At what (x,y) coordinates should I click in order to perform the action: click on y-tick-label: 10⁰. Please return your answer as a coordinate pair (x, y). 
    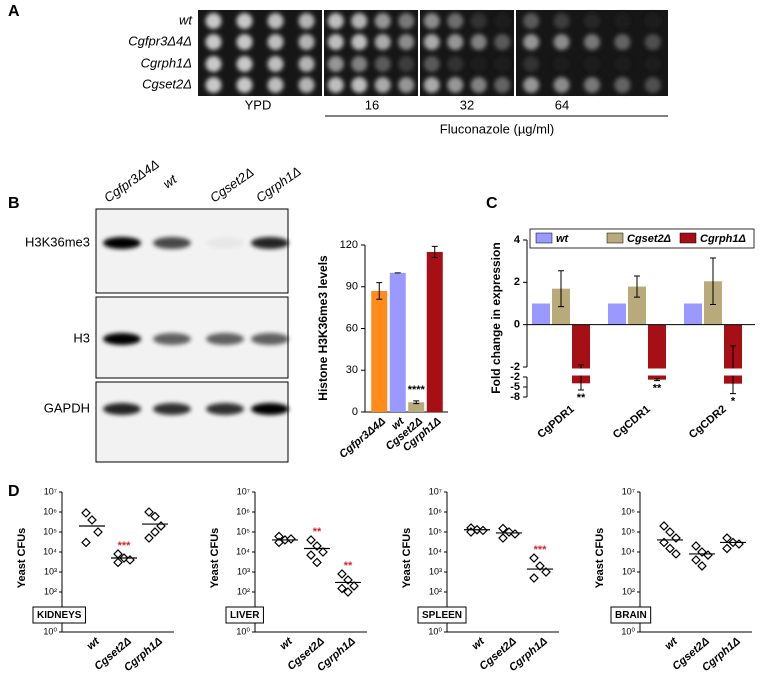
    Looking at the image, I should click on (628, 631).